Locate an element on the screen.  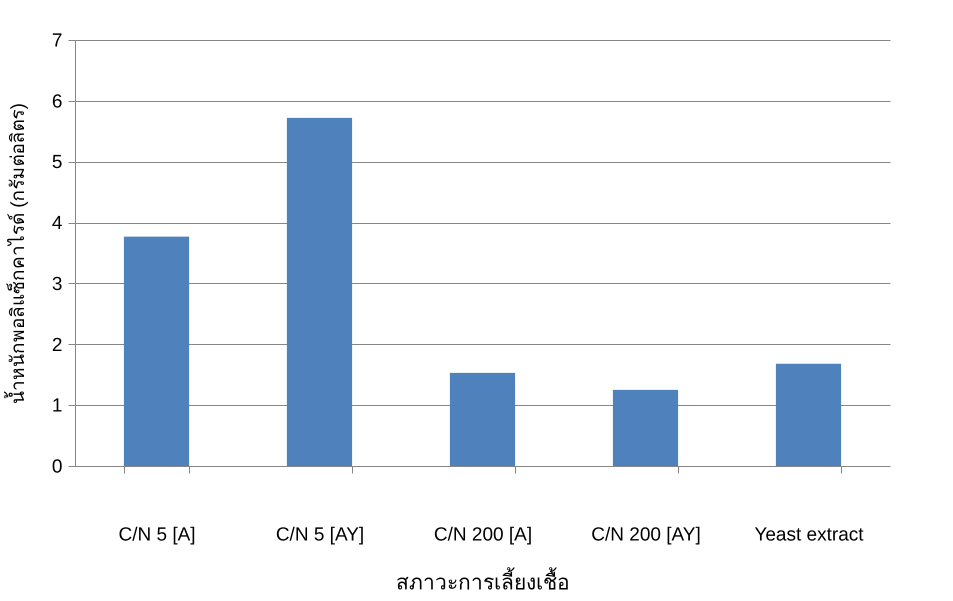
y-tick-label: 4 is located at coordinates (57, 223).